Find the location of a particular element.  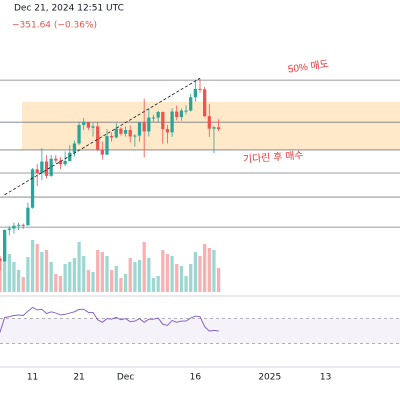

x-tick-label: 2025 is located at coordinates (269, 378).